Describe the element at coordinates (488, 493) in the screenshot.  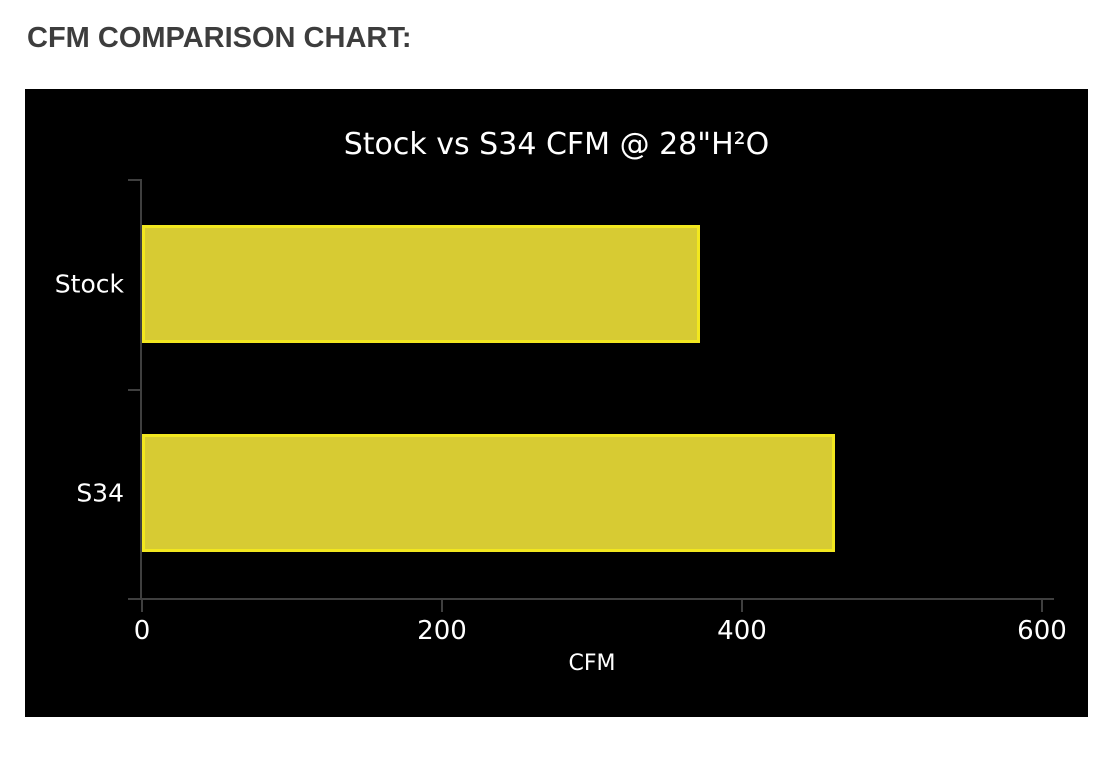
I see `bar-s34` at that location.